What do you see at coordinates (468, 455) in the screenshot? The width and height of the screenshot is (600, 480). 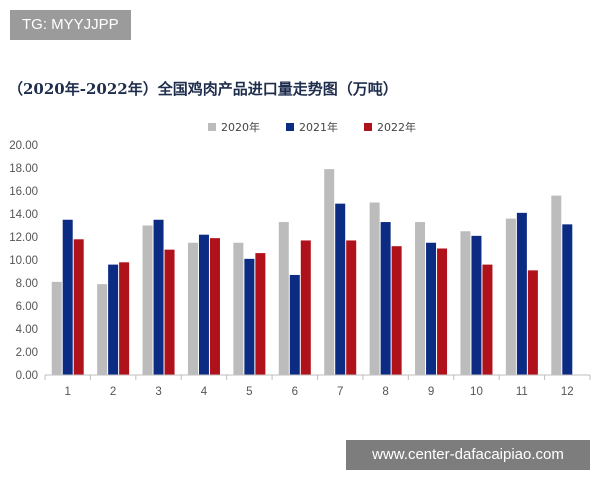 I see `footer-url-banner: www.center-dafacaipiao.com` at bounding box center [468, 455].